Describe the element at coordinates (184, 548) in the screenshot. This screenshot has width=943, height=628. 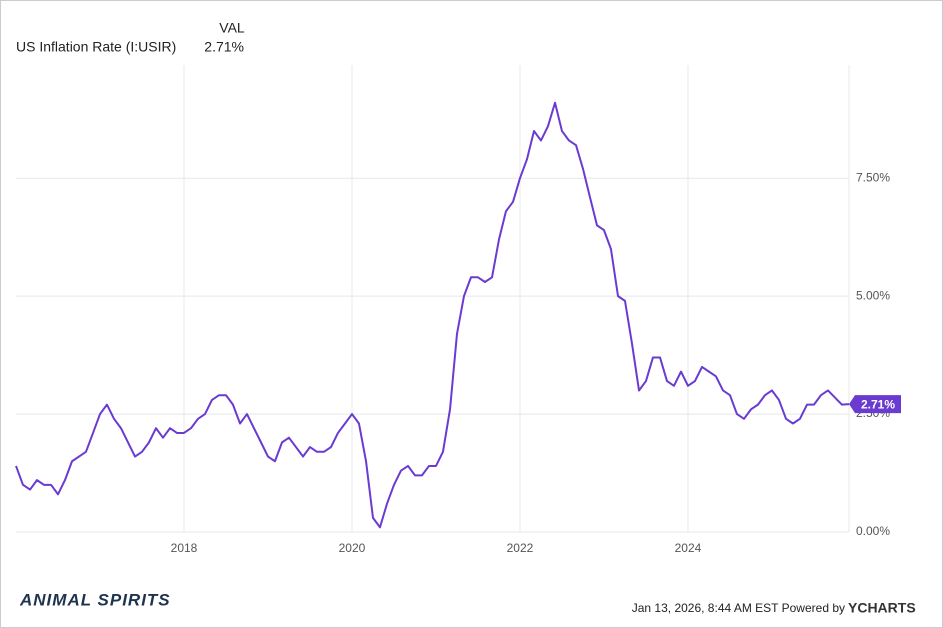
I see `x-tick-label: 2018` at that location.